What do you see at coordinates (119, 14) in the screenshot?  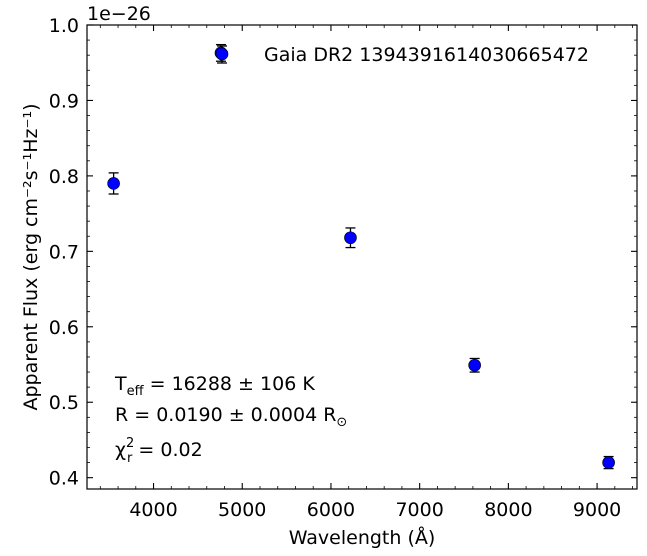 I see `y-offset-label: 1e−26` at bounding box center [119, 14].